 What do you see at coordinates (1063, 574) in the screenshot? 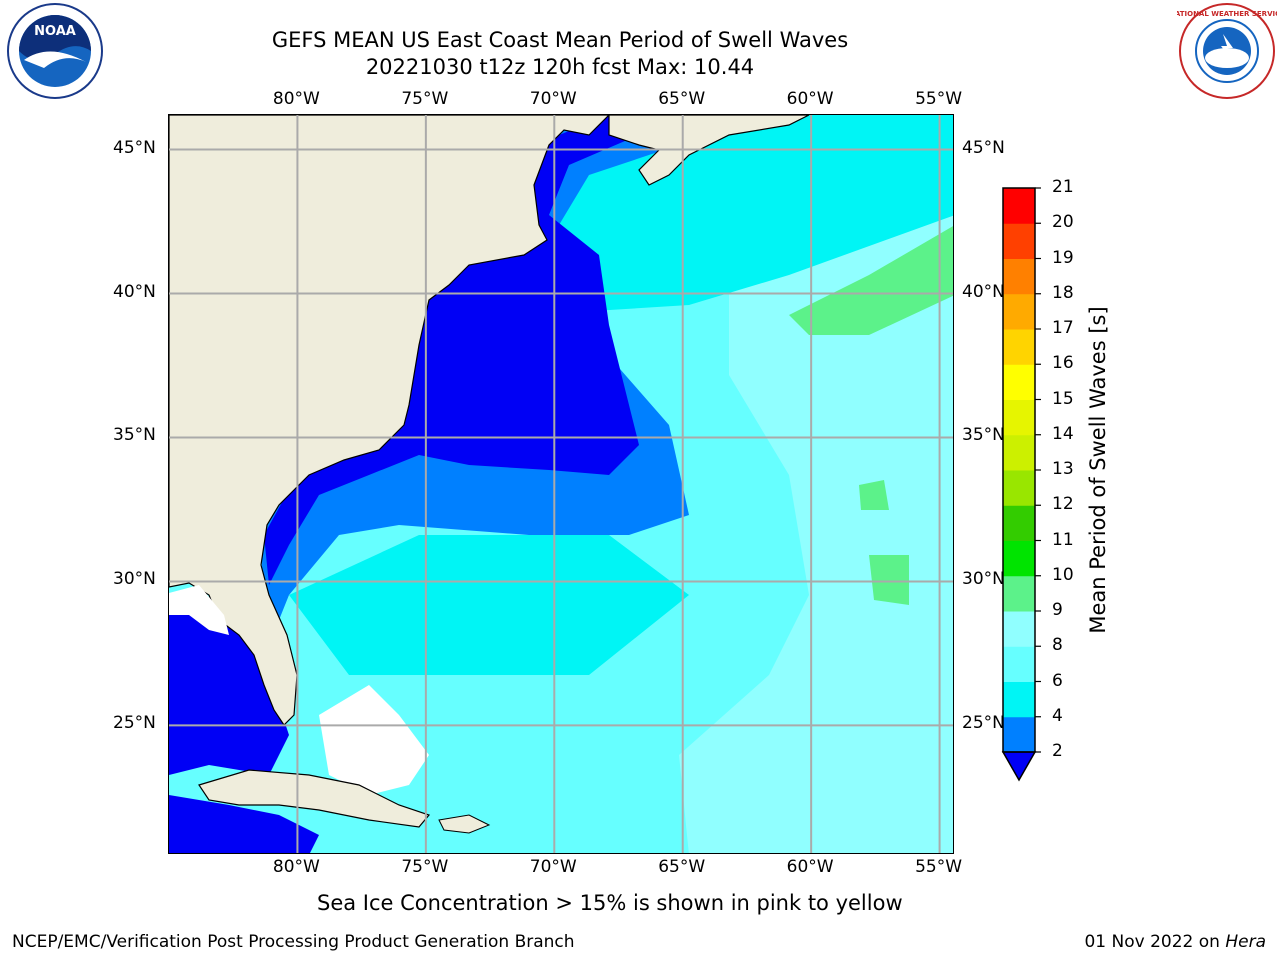
I see `colorbar-tick-label: 10` at bounding box center [1063, 574].